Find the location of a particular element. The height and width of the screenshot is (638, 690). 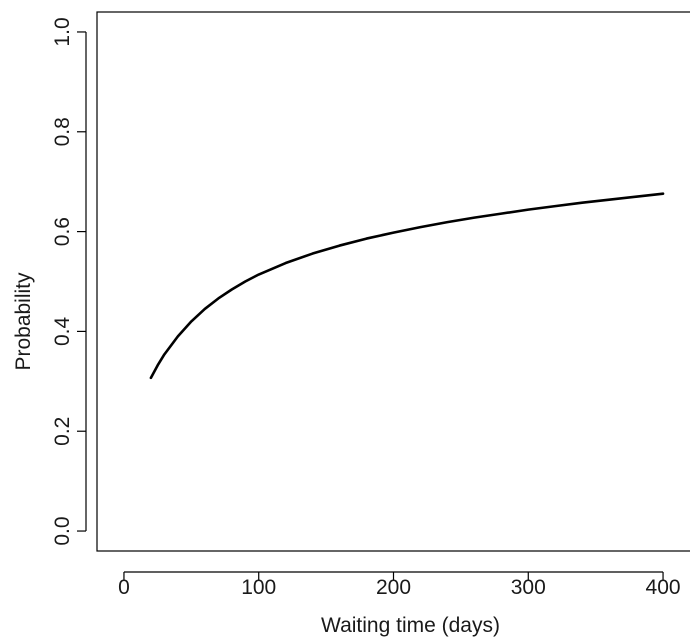

y-tick-label: 1.0 is located at coordinates (62, 31).